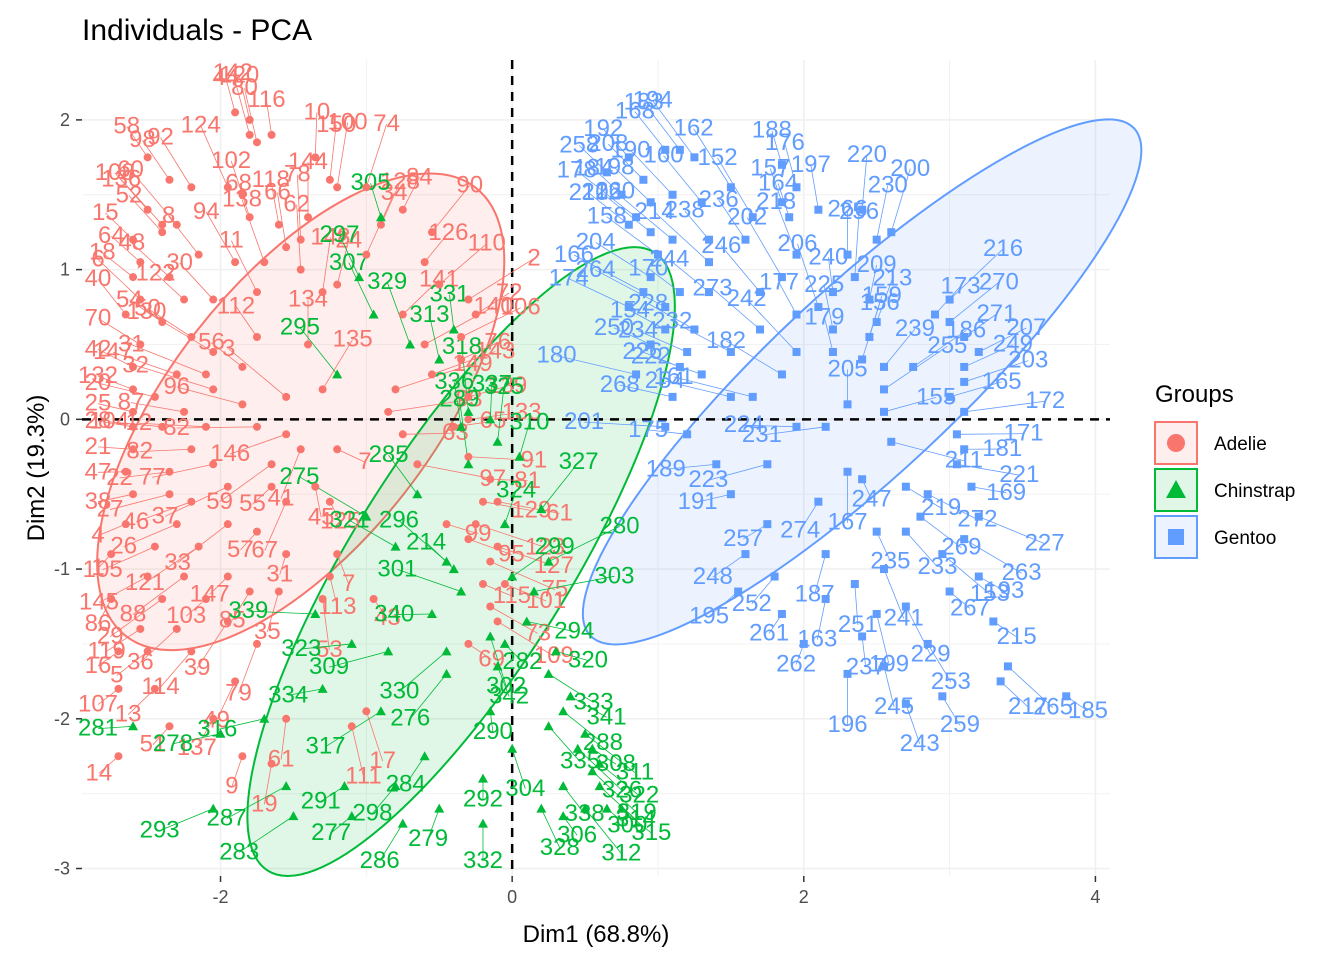  What do you see at coordinates (785, 142) in the screenshot?
I see `point-label: 176` at bounding box center [785, 142].